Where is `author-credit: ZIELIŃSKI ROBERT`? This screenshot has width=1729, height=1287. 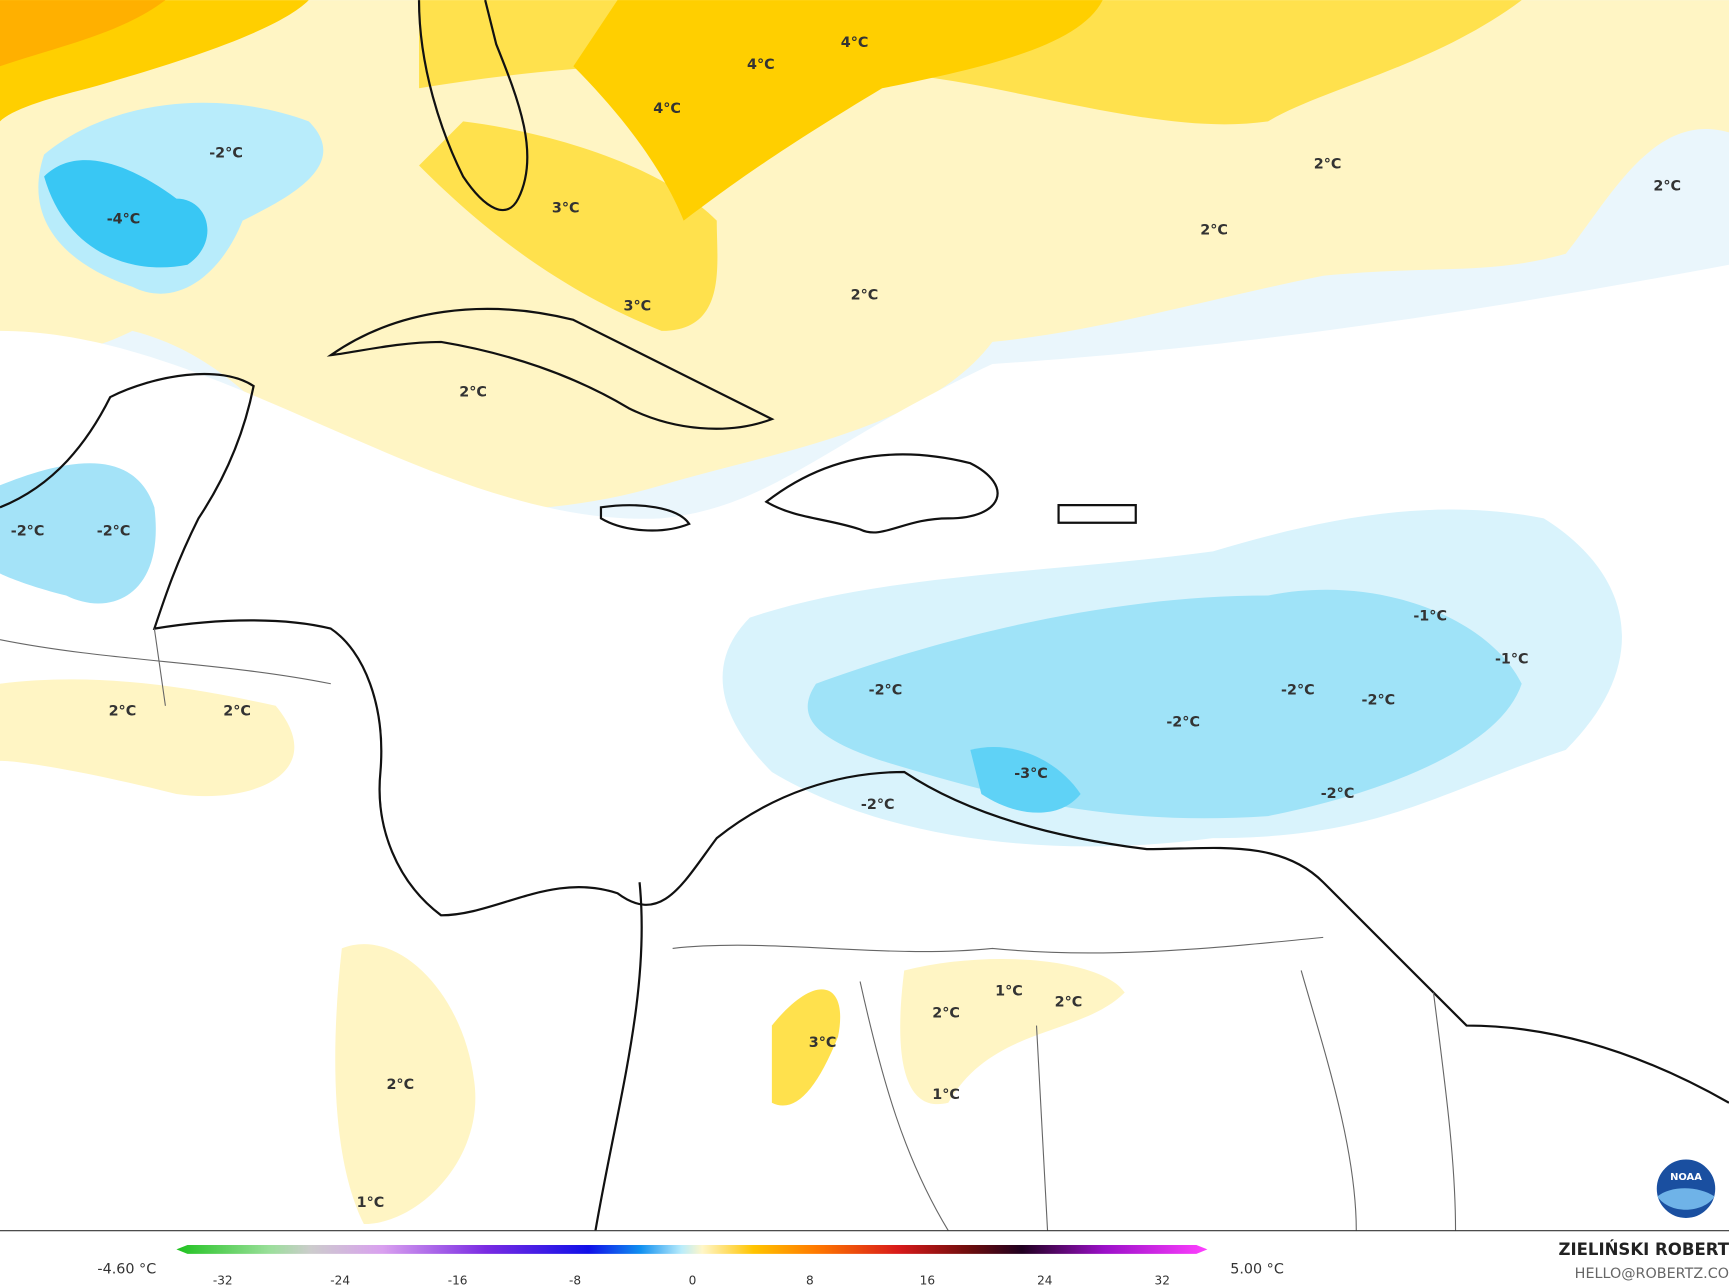 author-credit: ZIELIŃSKI ROBERT is located at coordinates (1643, 1249).